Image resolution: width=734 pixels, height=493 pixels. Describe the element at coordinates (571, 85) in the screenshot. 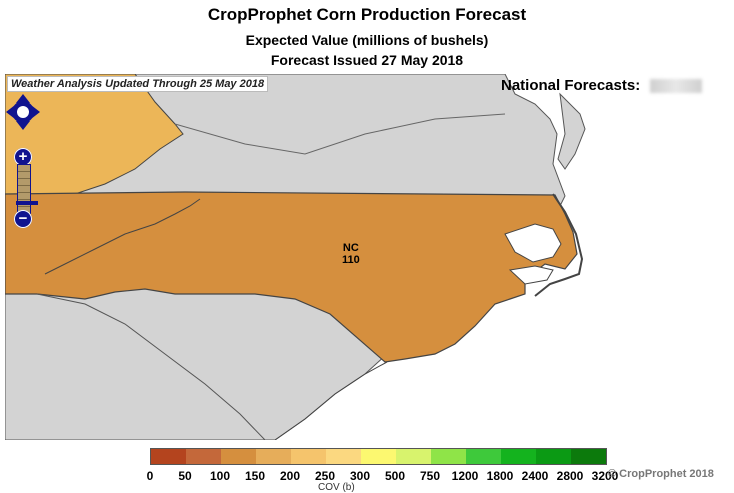

I see `national-forecasts-label: National Forecasts:` at that location.